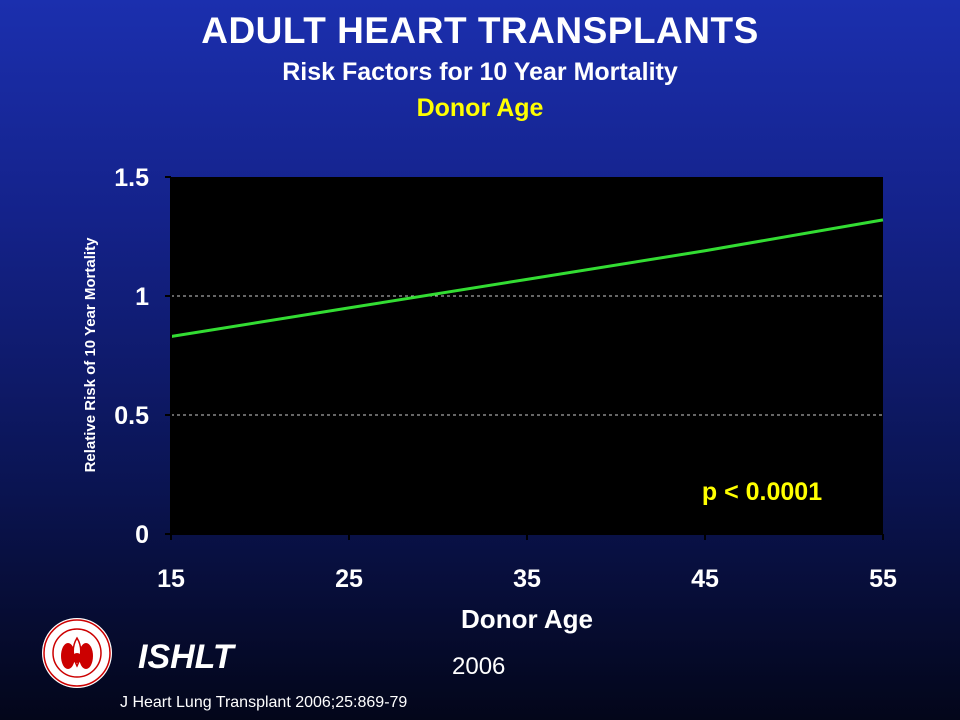 The width and height of the screenshot is (960, 720). Describe the element at coordinates (480, 108) in the screenshot. I see `page-subtitle-highlight: Donor Age` at that location.